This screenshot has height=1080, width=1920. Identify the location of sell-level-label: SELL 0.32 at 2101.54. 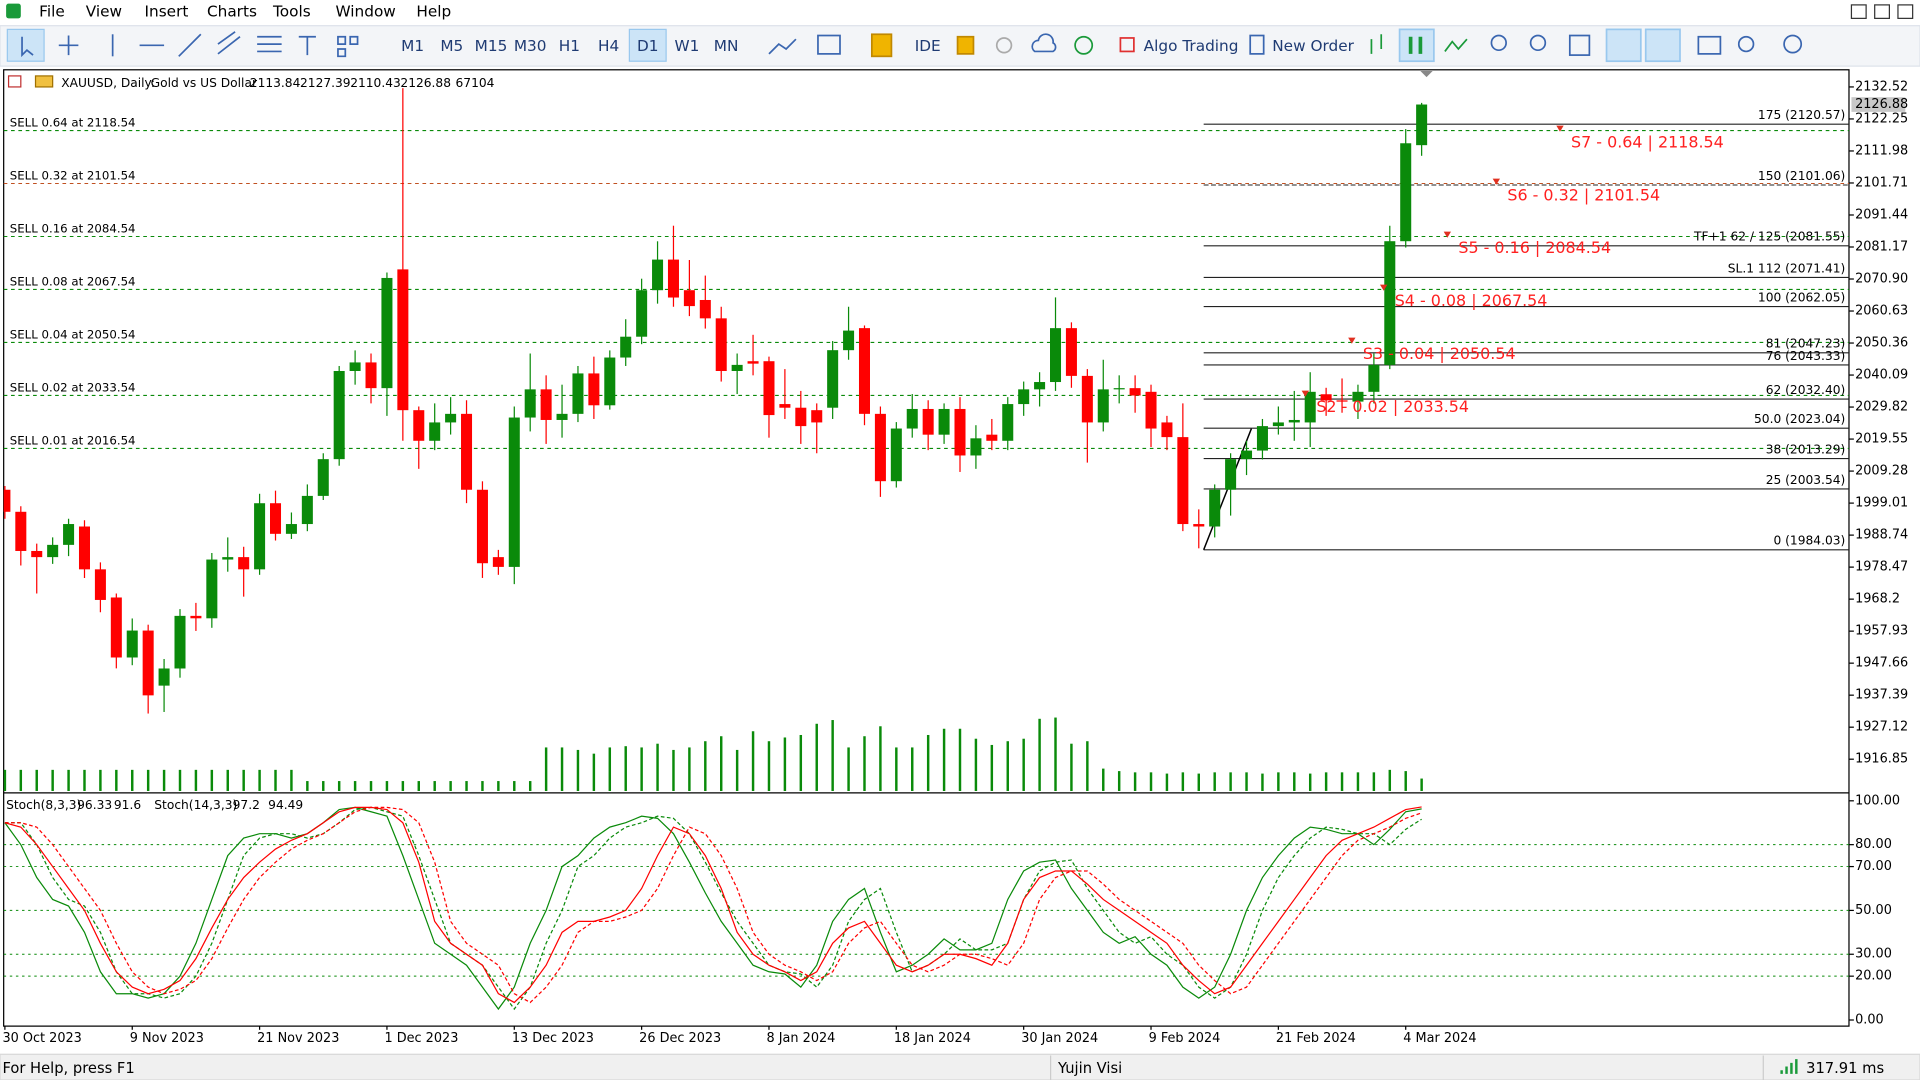
(73, 176).